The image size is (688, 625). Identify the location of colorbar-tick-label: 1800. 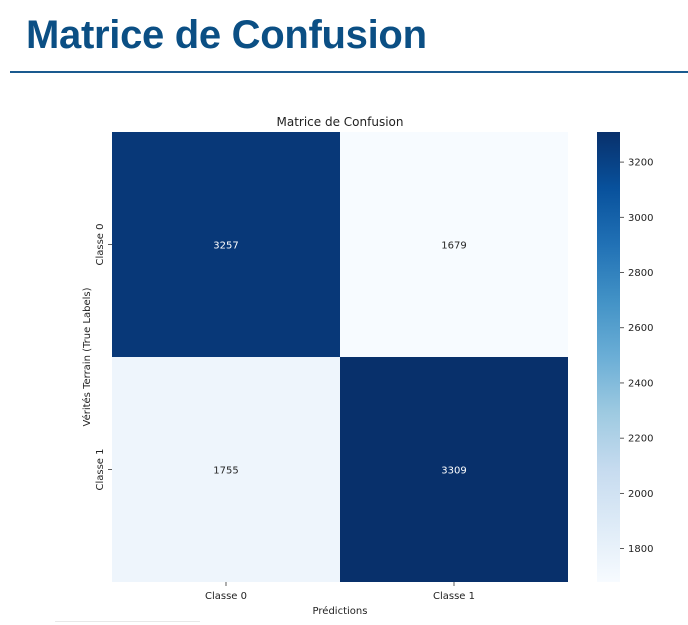
(640, 549).